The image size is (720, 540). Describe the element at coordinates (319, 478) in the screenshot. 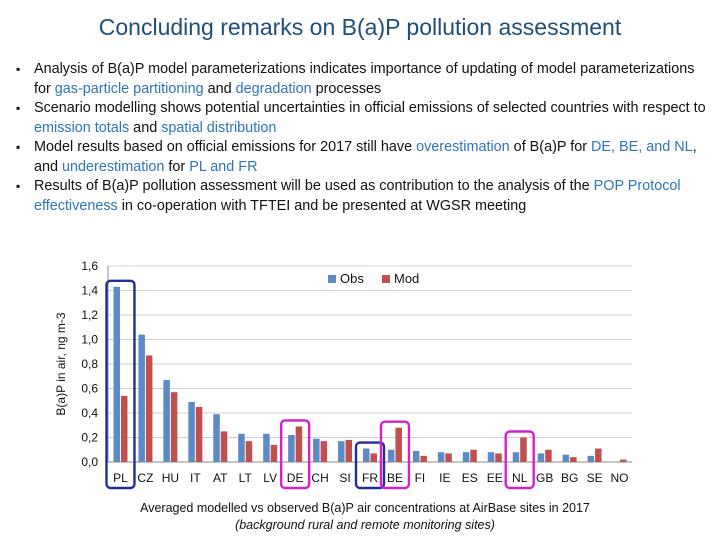

I see `x-tick-label: CH` at that location.